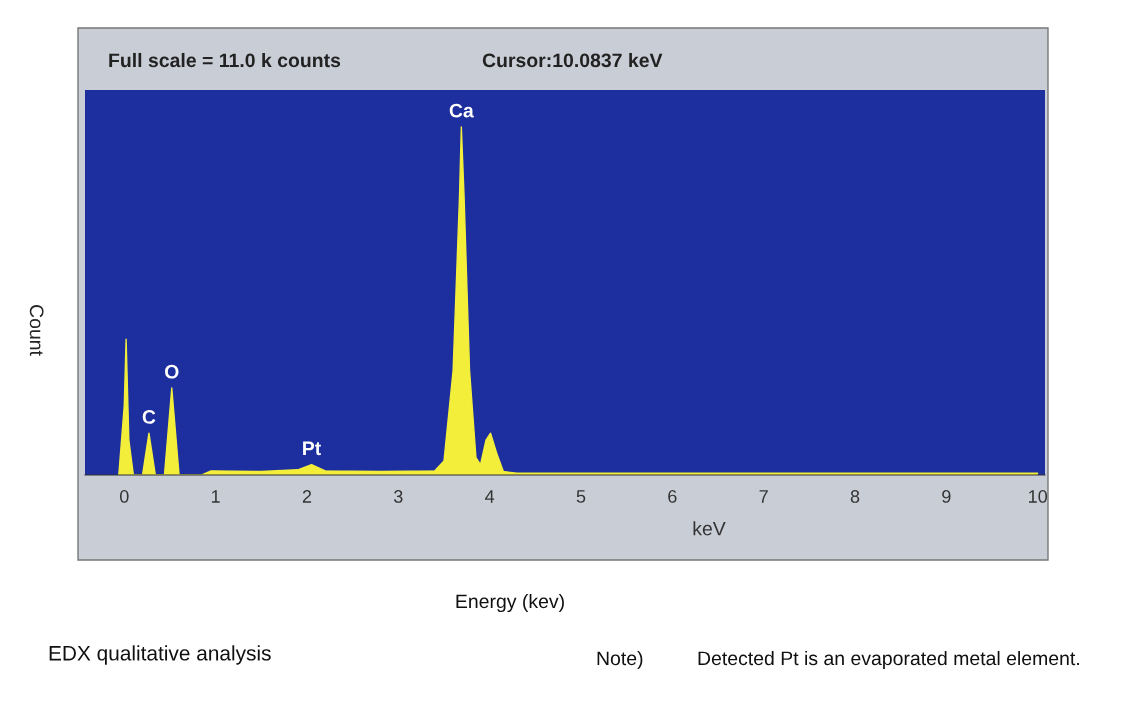 Image resolution: width=1127 pixels, height=721 pixels. What do you see at coordinates (888, 660) in the screenshot?
I see `text: Detected Pt is an evaporated metal element.` at bounding box center [888, 660].